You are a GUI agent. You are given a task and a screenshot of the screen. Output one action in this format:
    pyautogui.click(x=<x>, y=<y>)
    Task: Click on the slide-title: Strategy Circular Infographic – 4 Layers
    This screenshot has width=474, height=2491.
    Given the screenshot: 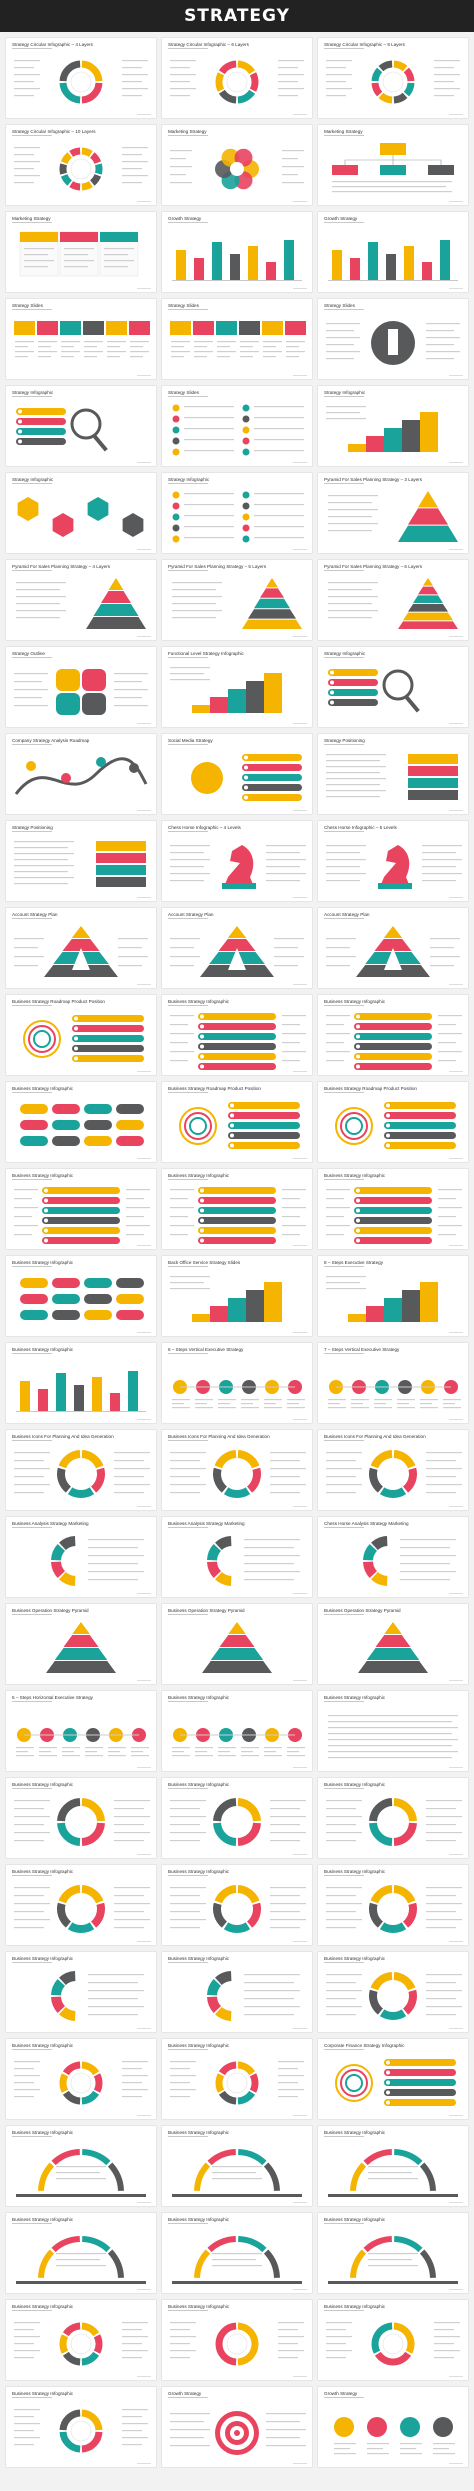 What is the action you would take?
    pyautogui.click(x=52, y=44)
    